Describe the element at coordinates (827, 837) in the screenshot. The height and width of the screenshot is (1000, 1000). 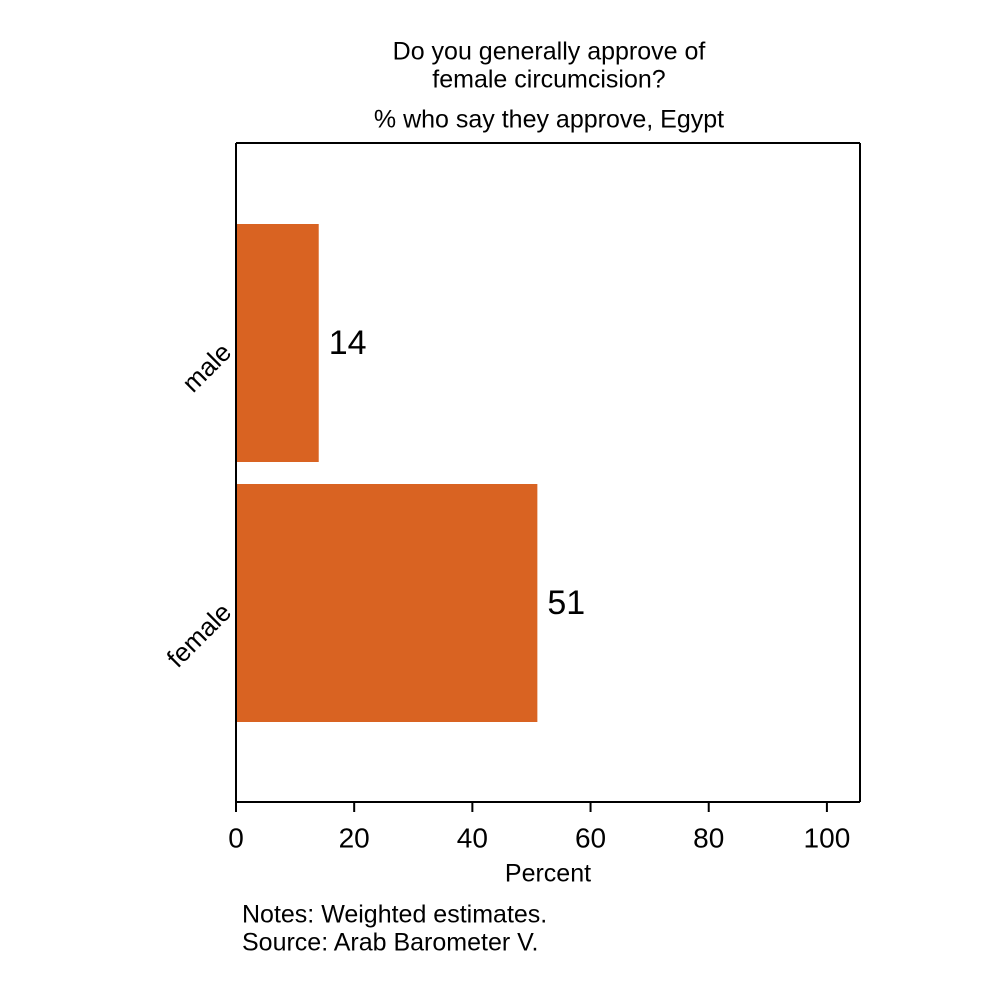
I see `x-tick-label: 100` at that location.